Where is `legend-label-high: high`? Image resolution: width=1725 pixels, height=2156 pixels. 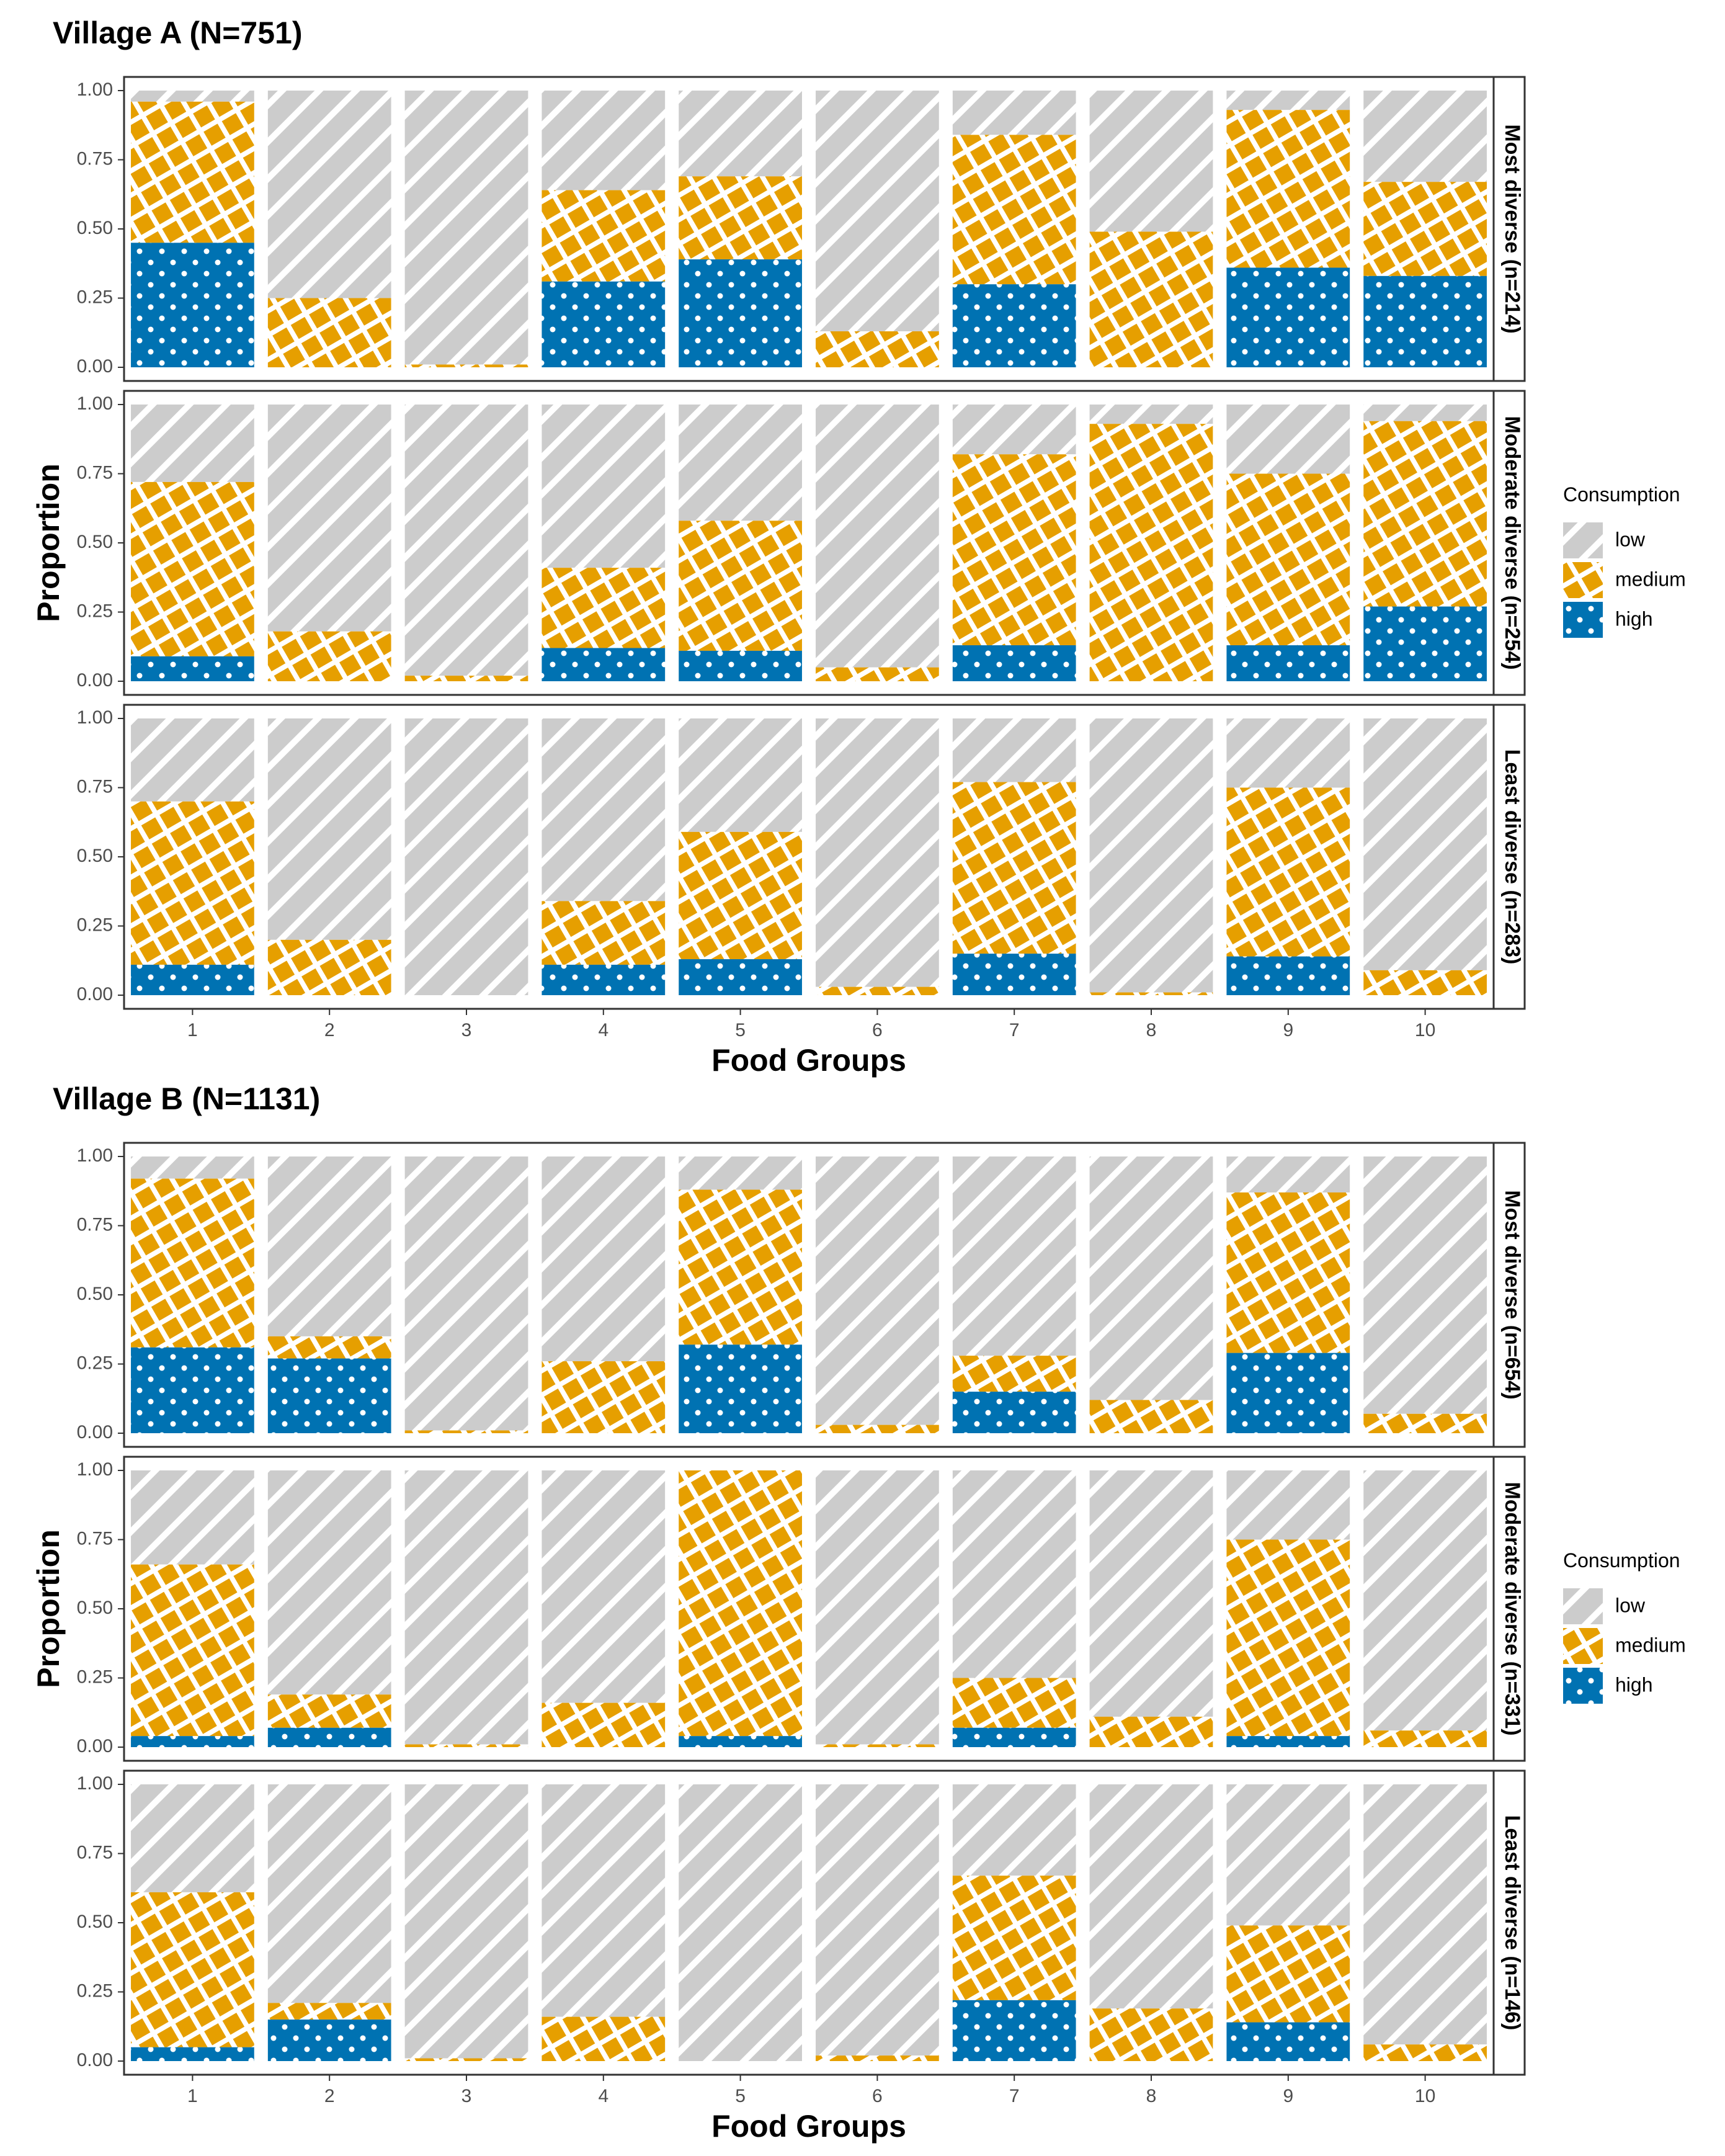 legend-label-high: high is located at coordinates (1634, 1684).